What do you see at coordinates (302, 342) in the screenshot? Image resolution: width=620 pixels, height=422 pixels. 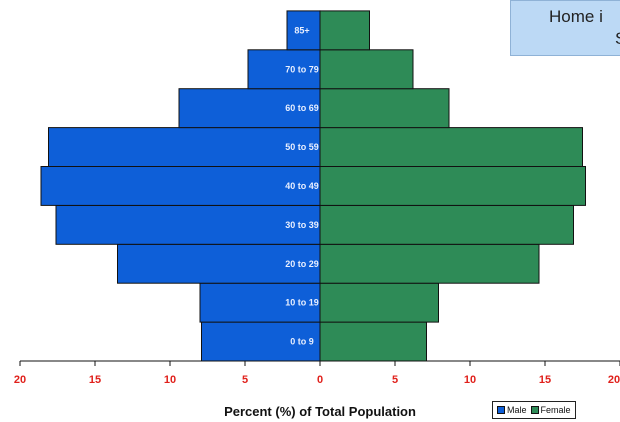 I see `age-label-0-to-9: 0 to 9` at bounding box center [302, 342].